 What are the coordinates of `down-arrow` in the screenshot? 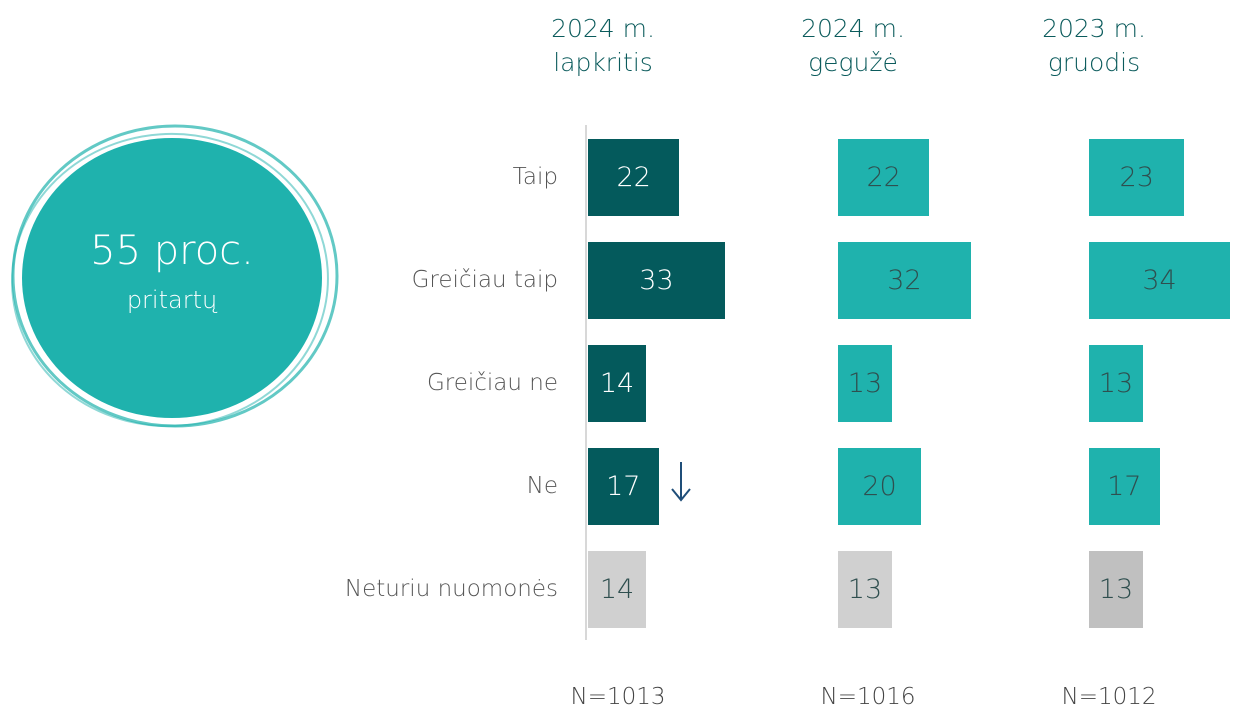 It's located at (681, 482).